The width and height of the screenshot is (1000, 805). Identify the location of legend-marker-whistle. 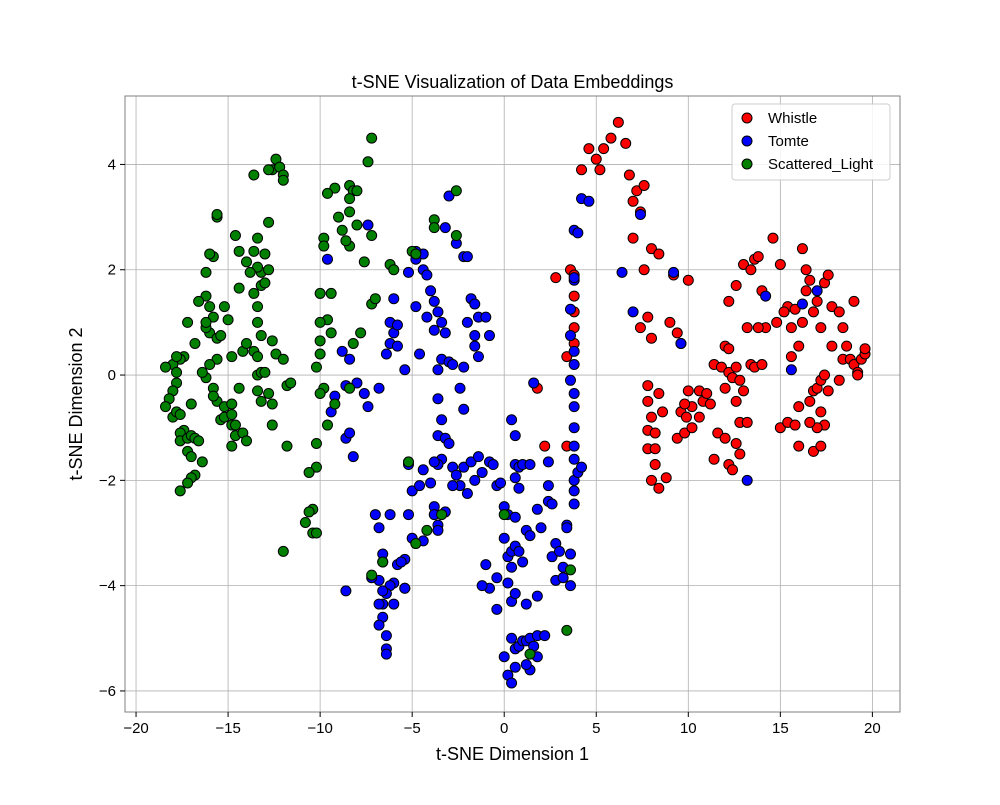
(747, 118).